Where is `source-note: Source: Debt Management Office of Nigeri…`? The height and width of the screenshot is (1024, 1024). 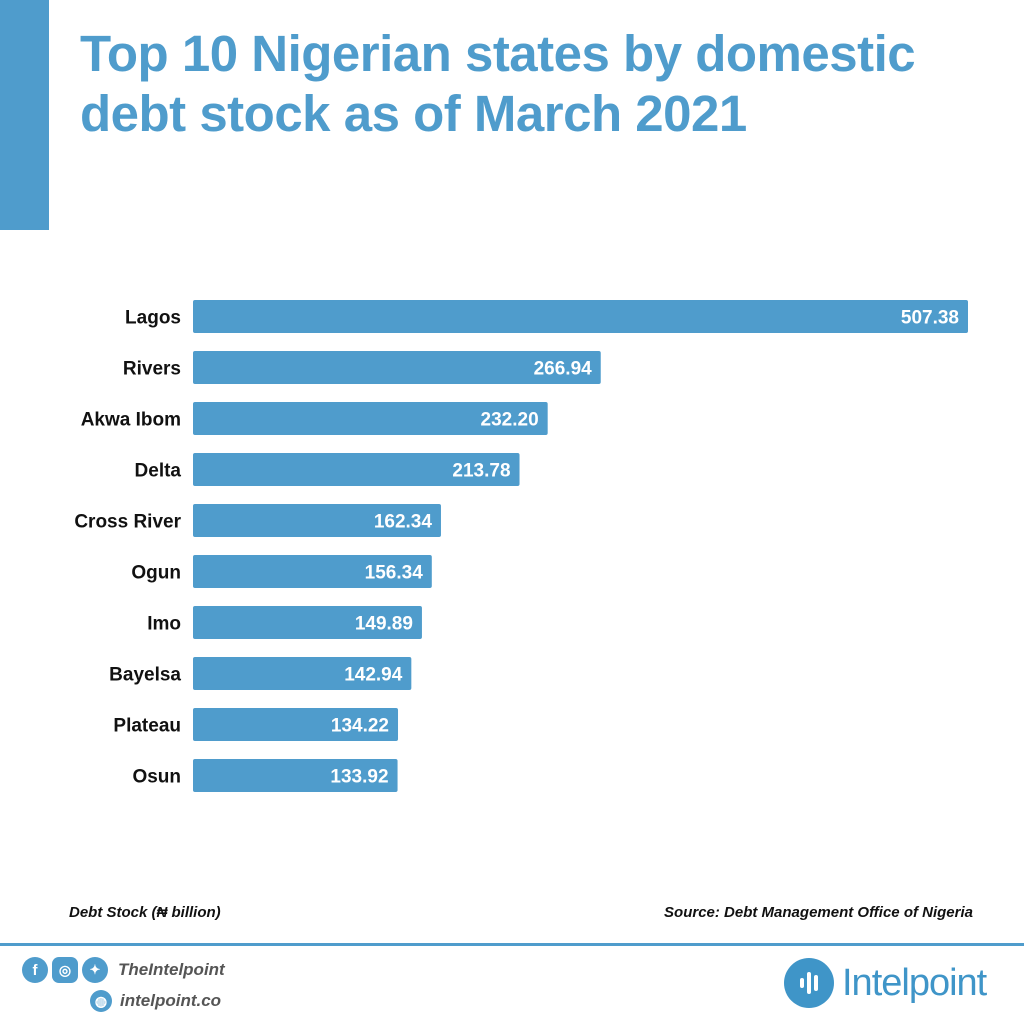
source-note: Source: Debt Management Office of Nigeri… is located at coordinates (818, 912).